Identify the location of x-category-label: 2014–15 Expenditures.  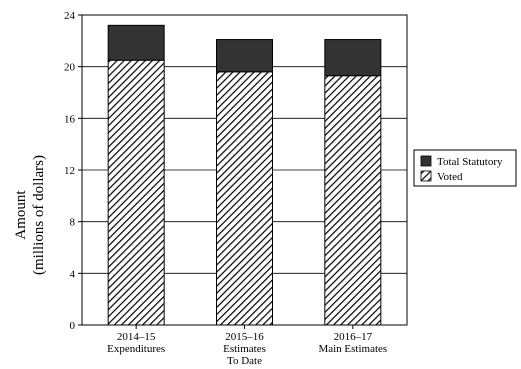
(136, 343).